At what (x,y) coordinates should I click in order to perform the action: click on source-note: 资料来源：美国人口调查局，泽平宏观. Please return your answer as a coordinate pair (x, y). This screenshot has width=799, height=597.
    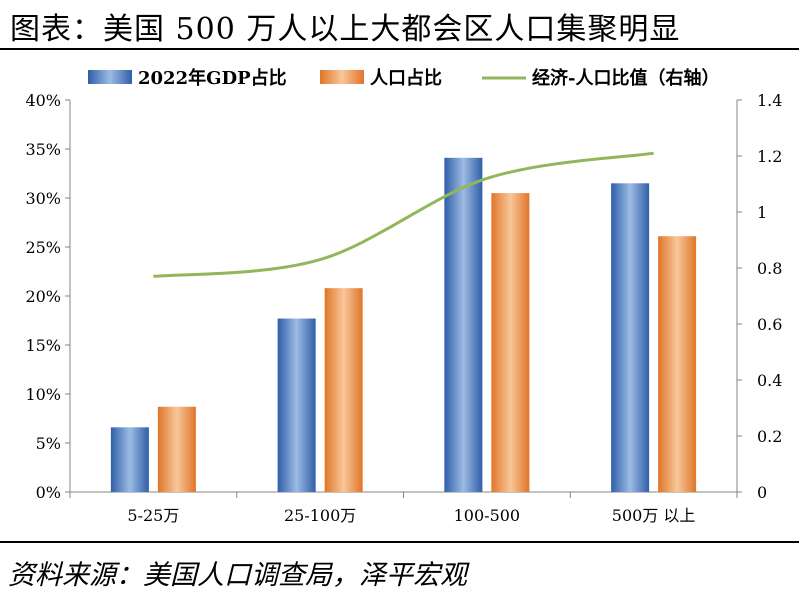
    Looking at the image, I should click on (237, 575).